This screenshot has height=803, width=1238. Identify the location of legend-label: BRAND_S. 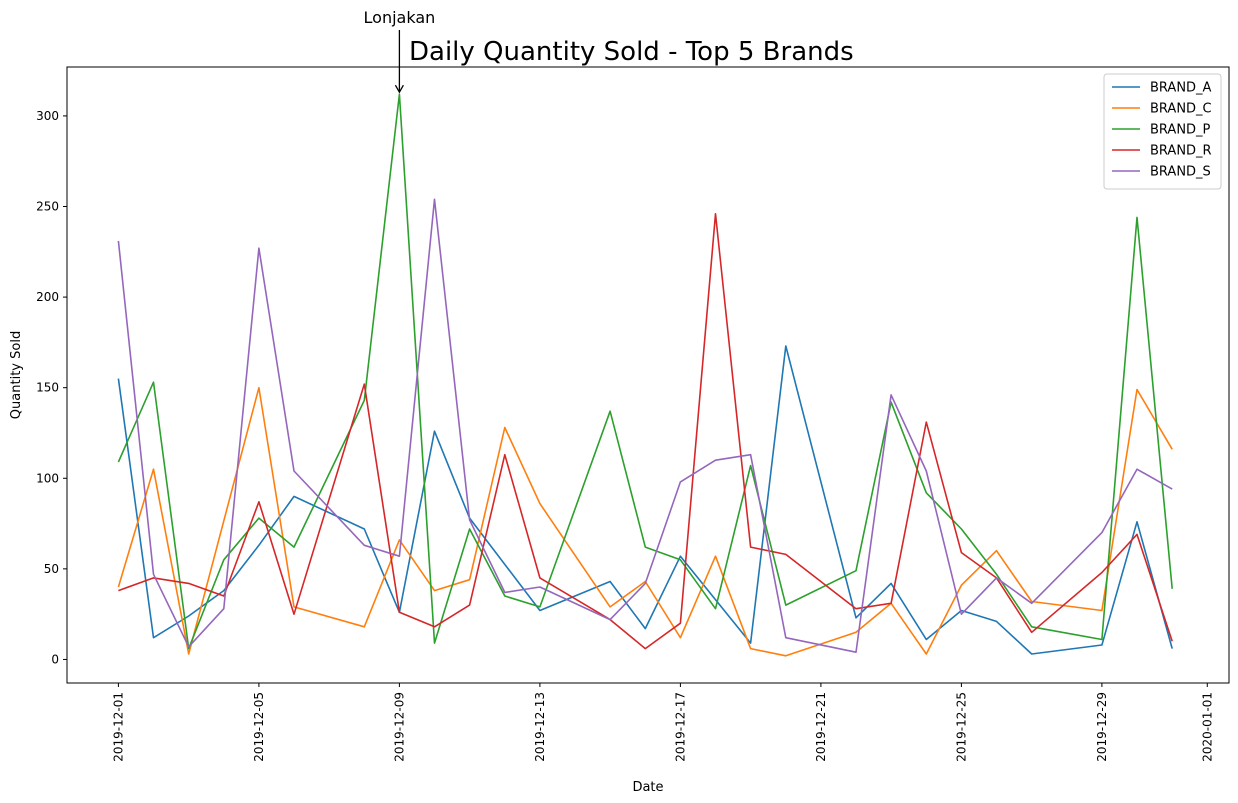
(1180, 172).